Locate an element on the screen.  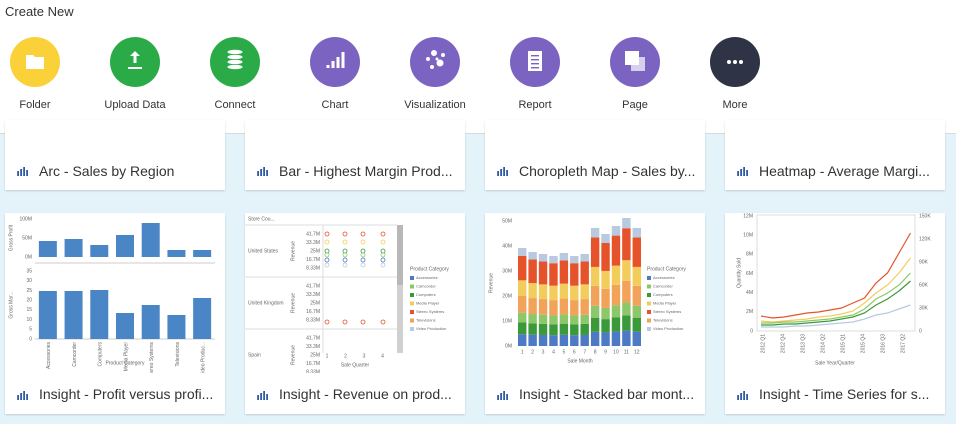
y2-tick-label: 120K is located at coordinates (925, 239).